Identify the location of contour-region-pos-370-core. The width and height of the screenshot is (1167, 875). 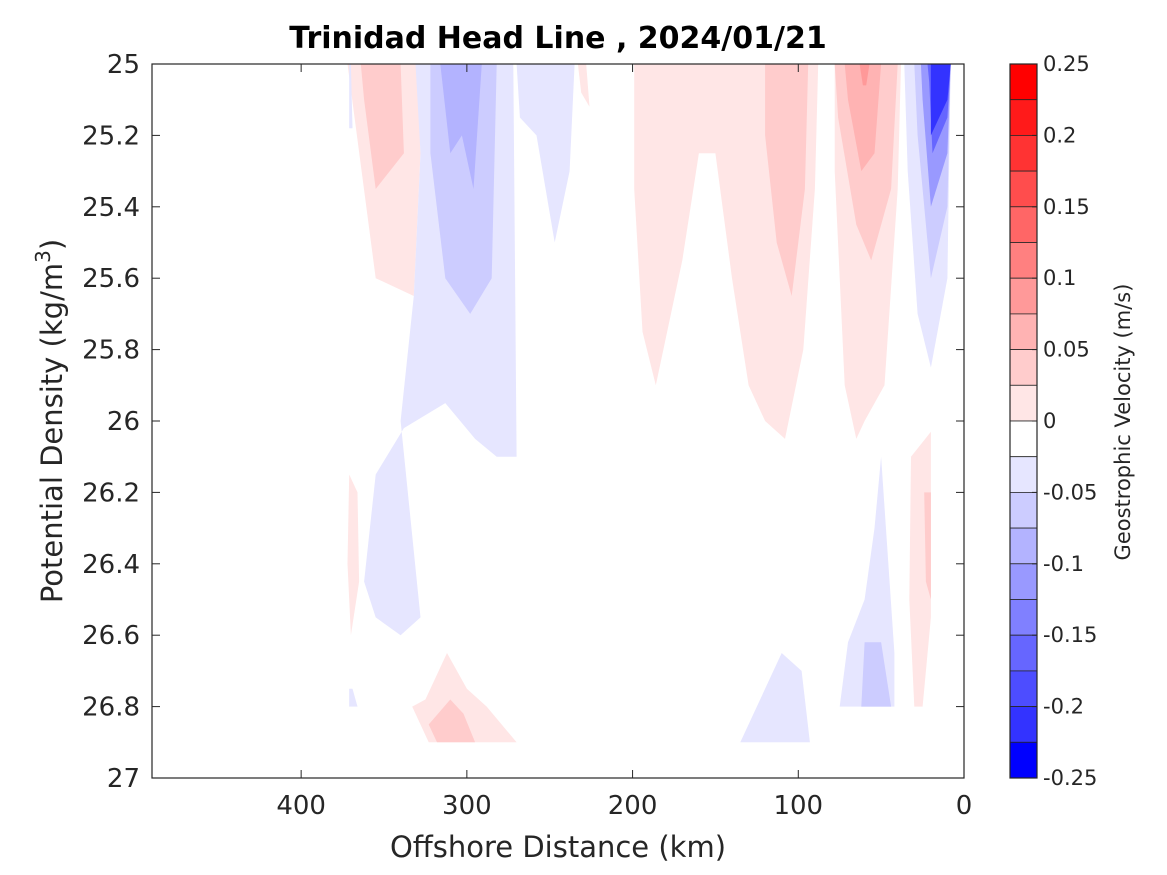
(382, 126).